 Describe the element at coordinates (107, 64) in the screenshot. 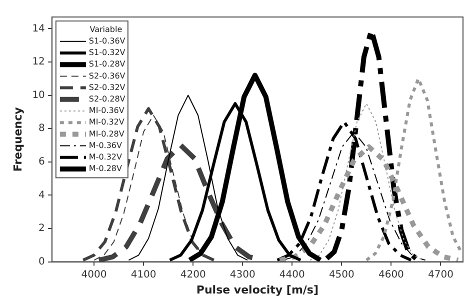

I see `legend-label: S1-0.28V` at that location.